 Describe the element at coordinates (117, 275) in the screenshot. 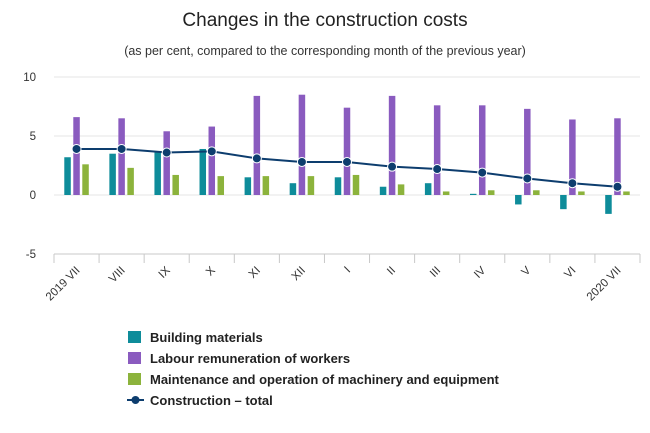

I see `x-tick-label: VIII` at that location.